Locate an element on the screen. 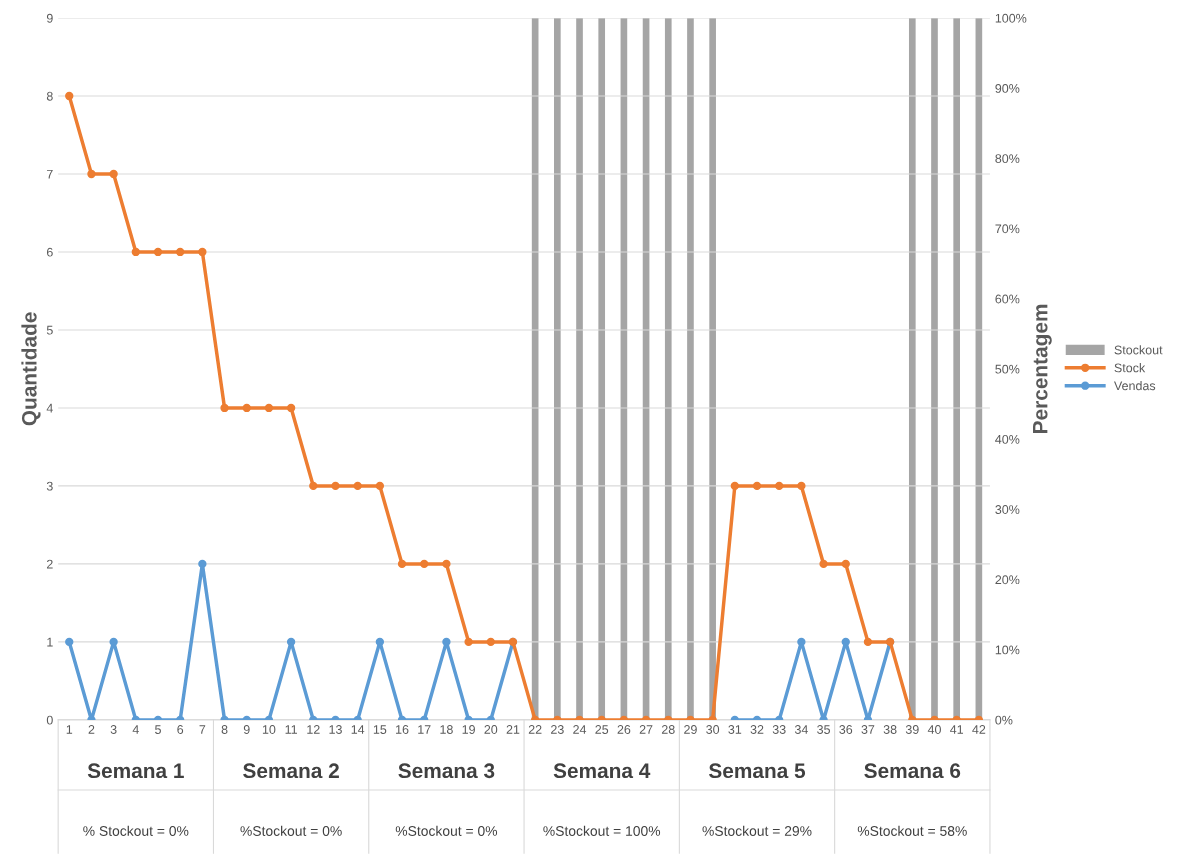 This screenshot has height=857, width=1187. y2-tick-label: 100% is located at coordinates (1011, 18).